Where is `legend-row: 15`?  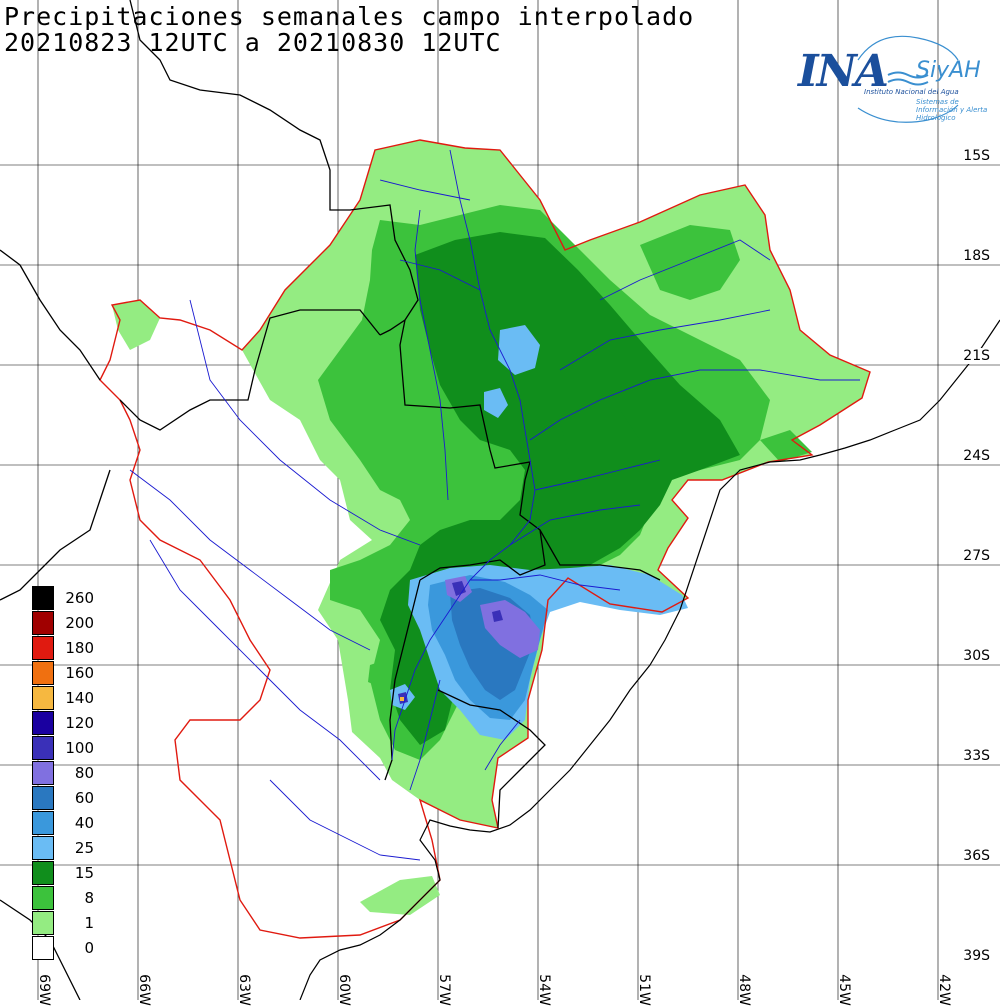 legend-row: 15 is located at coordinates (67, 873).